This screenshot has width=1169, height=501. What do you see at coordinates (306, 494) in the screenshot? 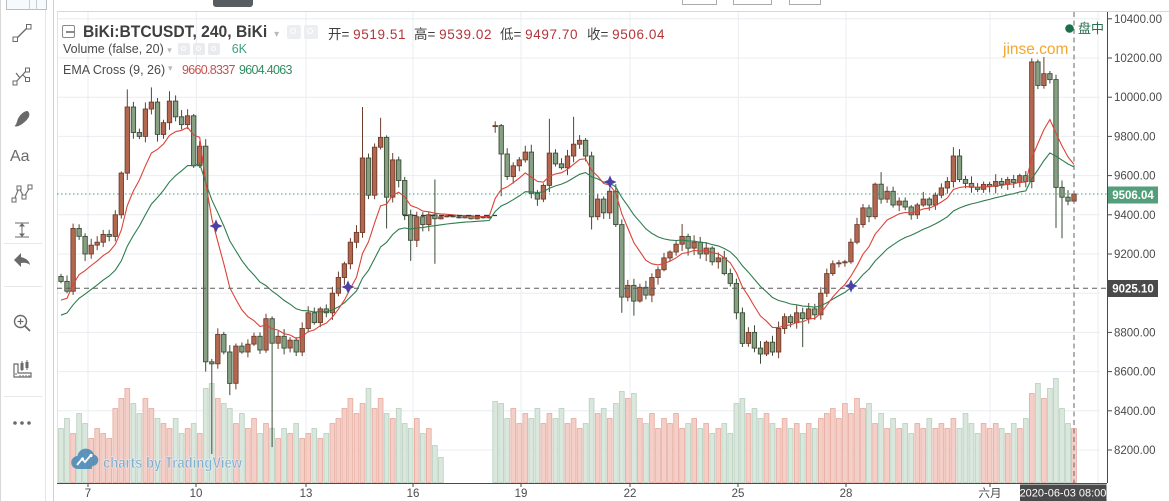
I see `svg-text: 13` at bounding box center [306, 494].